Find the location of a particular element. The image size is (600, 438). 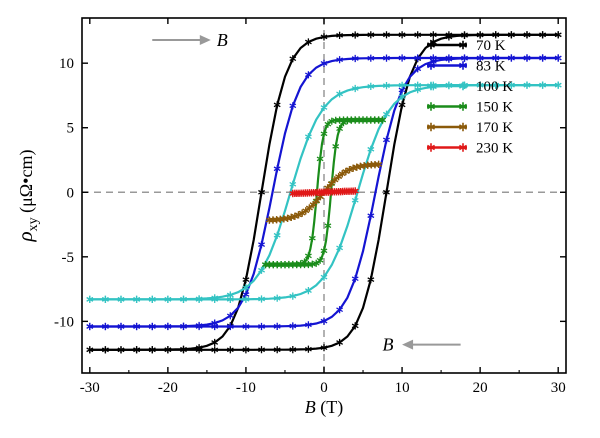

y-tick-label: 0 is located at coordinates (71, 193).